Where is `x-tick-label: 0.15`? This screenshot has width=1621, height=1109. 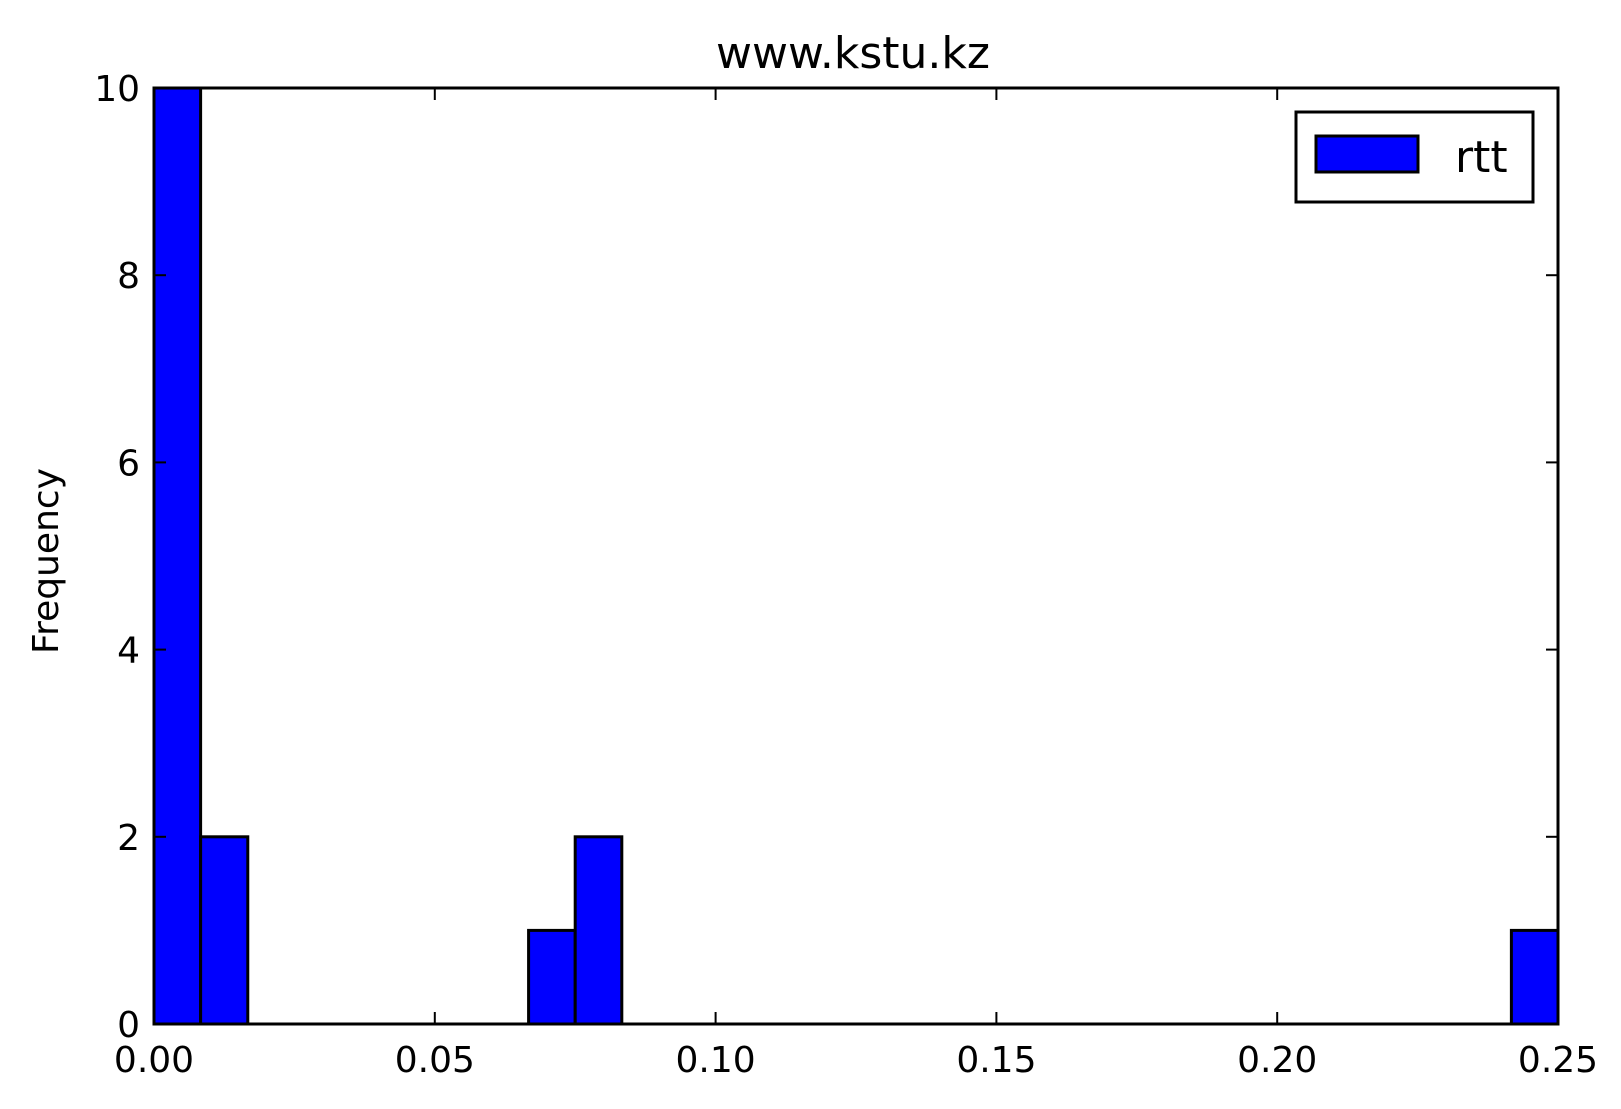 x-tick-label: 0.15 is located at coordinates (996, 1060).